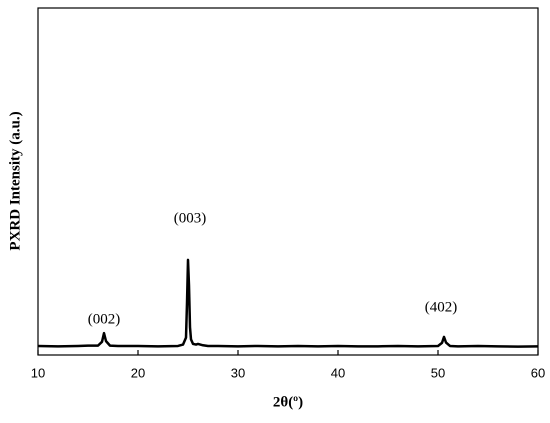  What do you see at coordinates (441, 307) in the screenshot?
I see `peak-annotation: (402)` at bounding box center [441, 307].